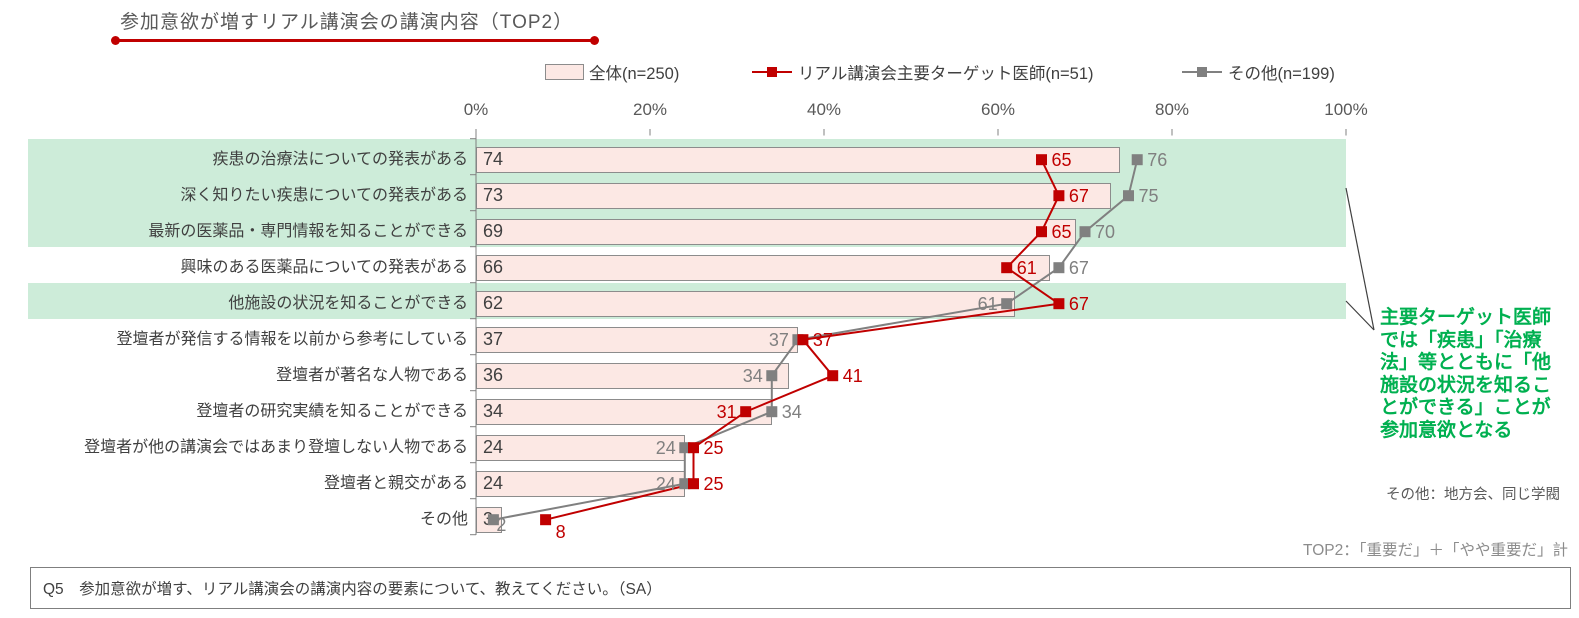 This screenshot has width=1579, height=618. Describe the element at coordinates (824, 109) in the screenshot. I see `x-axis-tick-label: 40%` at that location.